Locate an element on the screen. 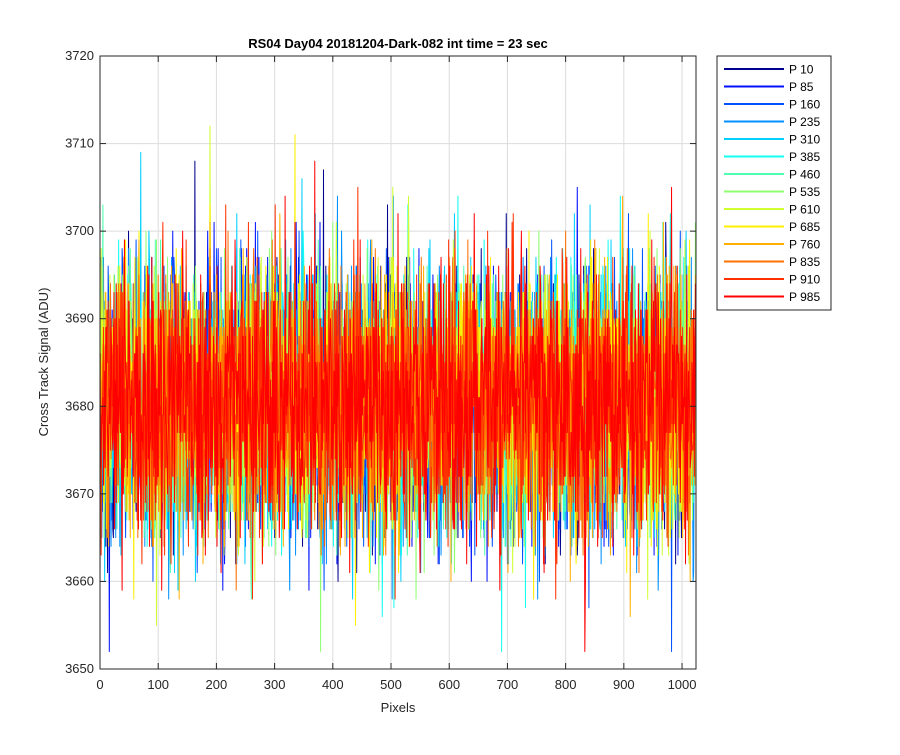  legend-label: P 310 is located at coordinates (804, 140).